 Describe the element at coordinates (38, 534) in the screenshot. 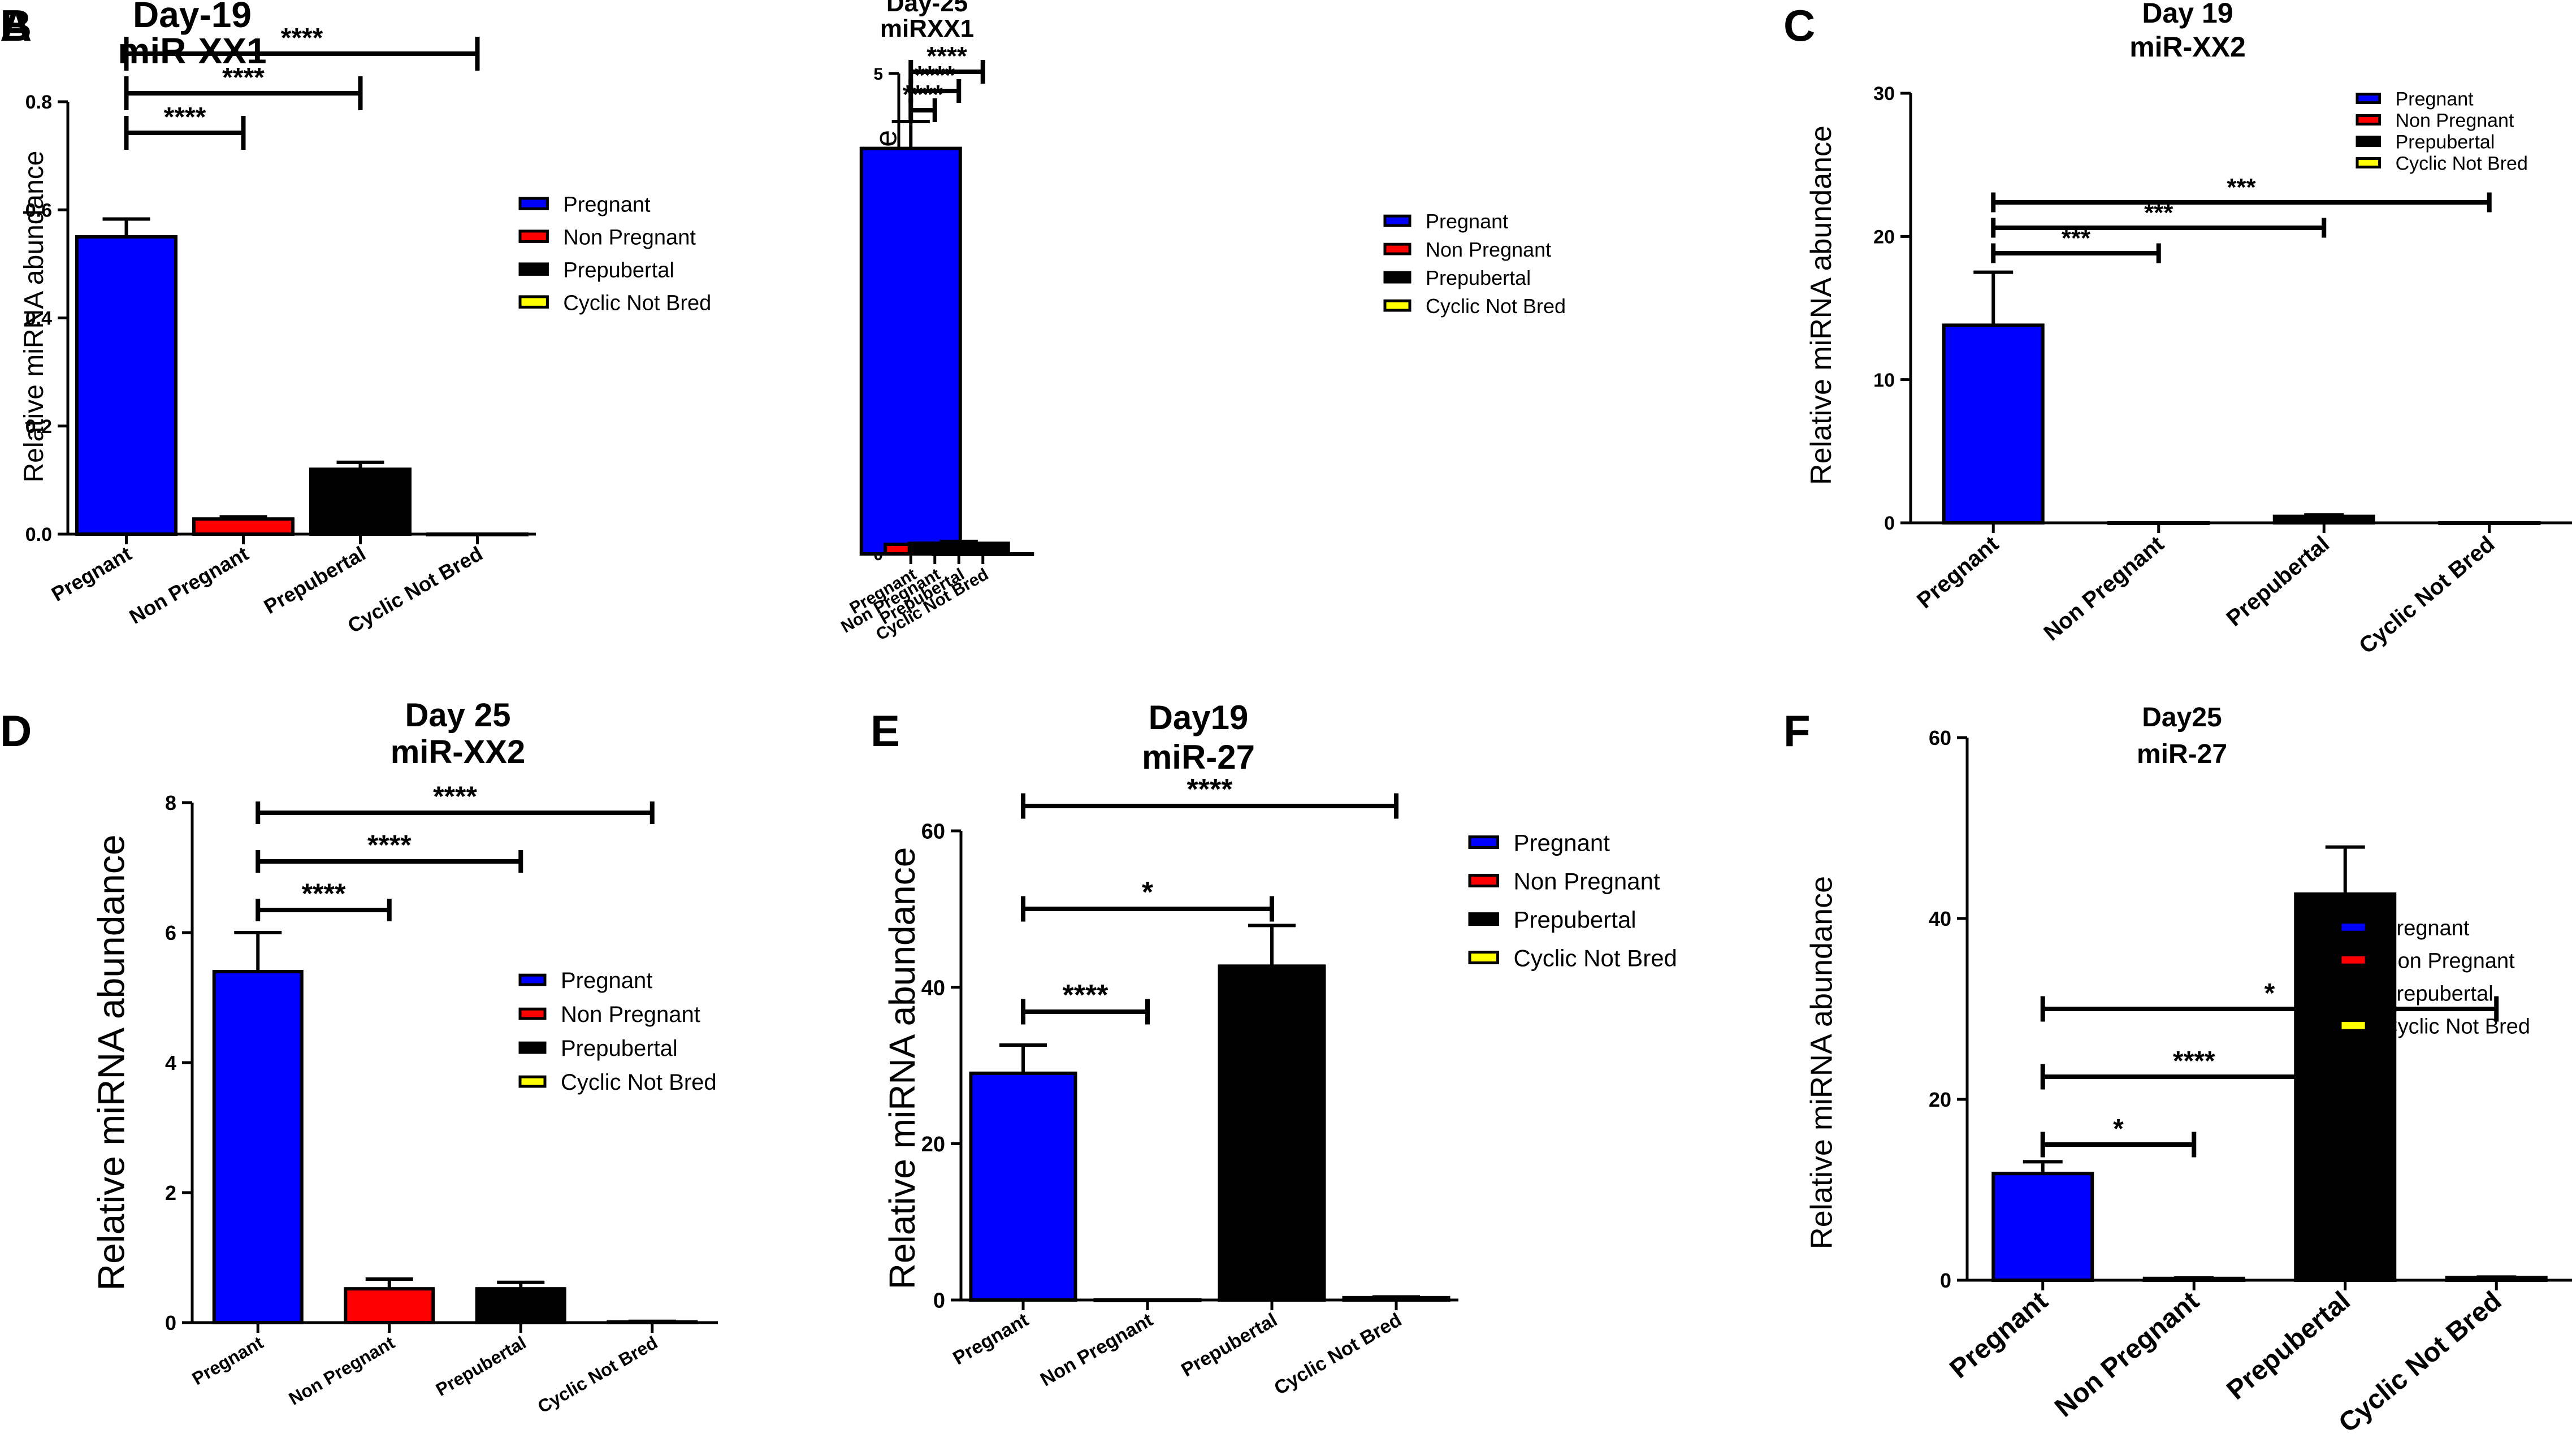

I see `y-tick-label: 0.0` at that location.